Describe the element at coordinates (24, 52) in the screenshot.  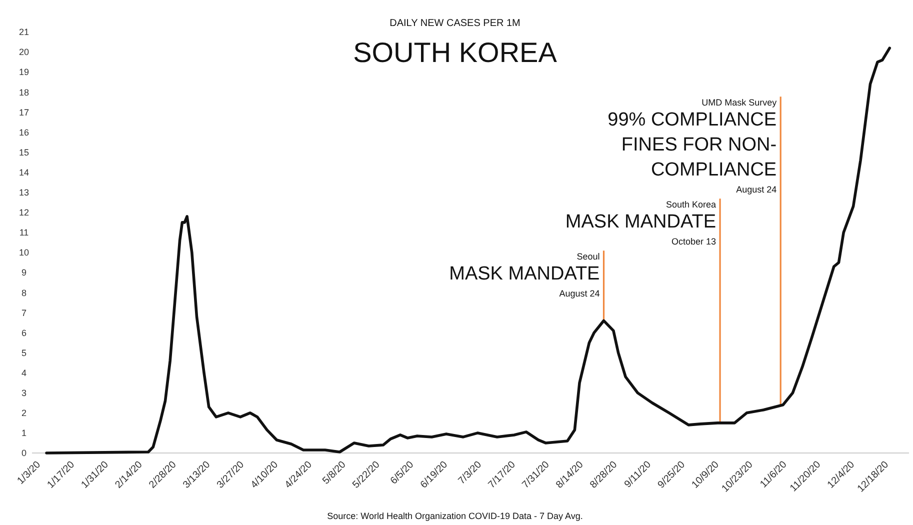
I see `y-tick-label: 20` at that location.